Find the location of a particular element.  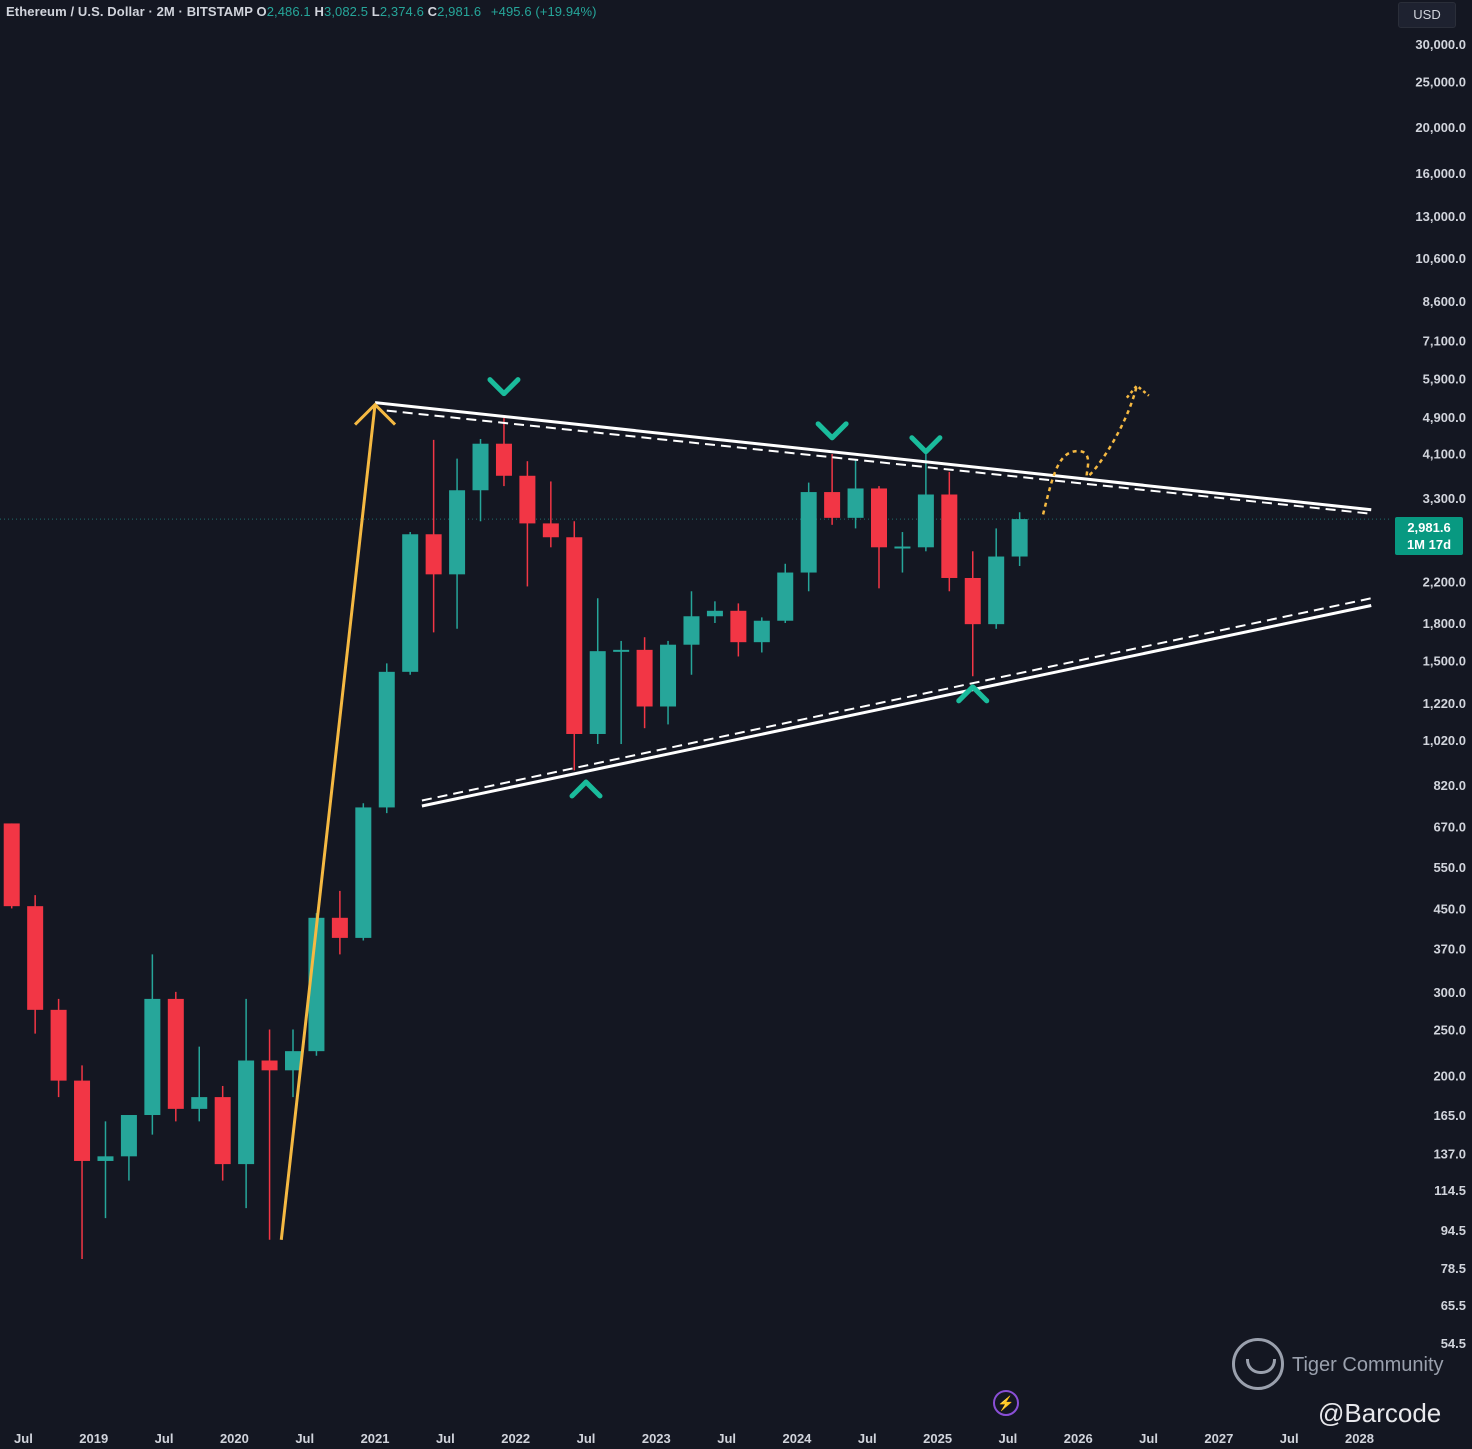

last-price-value: 2,981.6 is located at coordinates (1429, 527).